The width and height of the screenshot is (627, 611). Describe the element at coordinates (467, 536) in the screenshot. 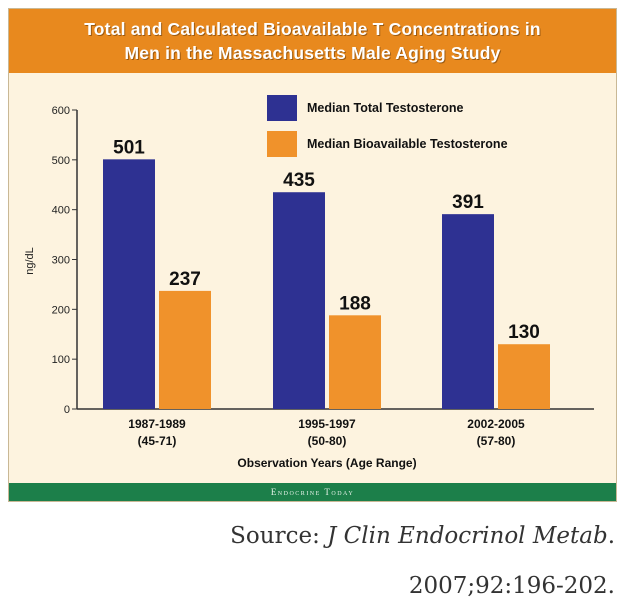

I see `source-journal: J Clin Endocrinol Metab` at that location.